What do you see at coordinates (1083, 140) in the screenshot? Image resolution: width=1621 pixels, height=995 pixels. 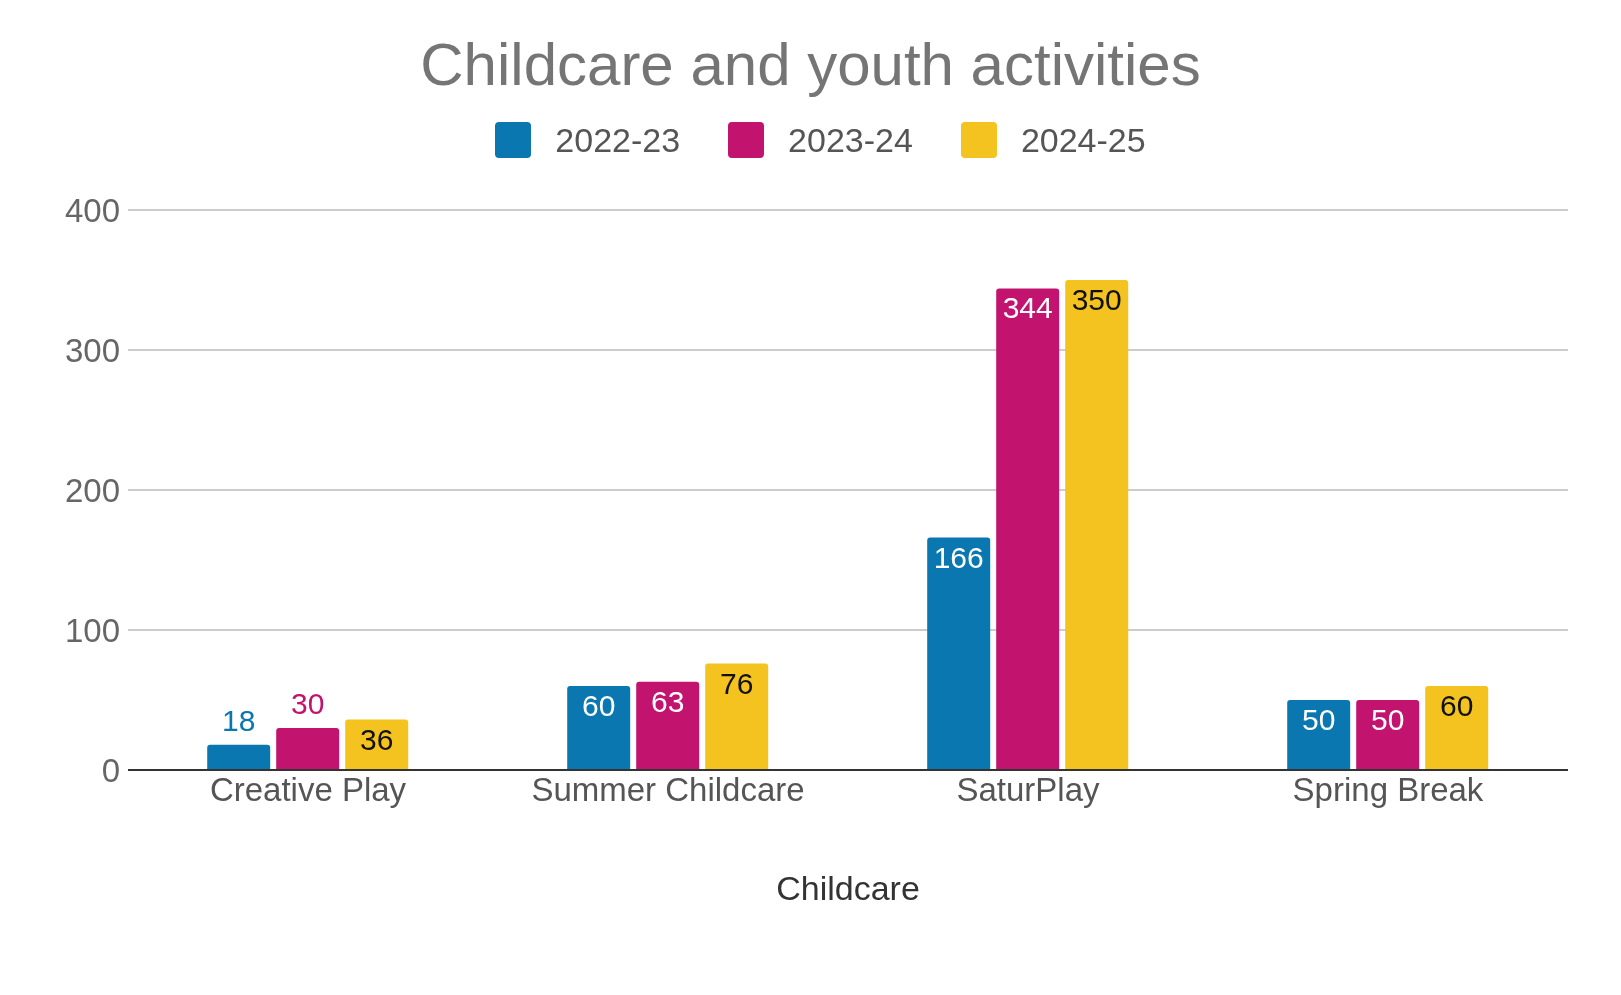 I see `legend-label: 2024-25` at bounding box center [1083, 140].